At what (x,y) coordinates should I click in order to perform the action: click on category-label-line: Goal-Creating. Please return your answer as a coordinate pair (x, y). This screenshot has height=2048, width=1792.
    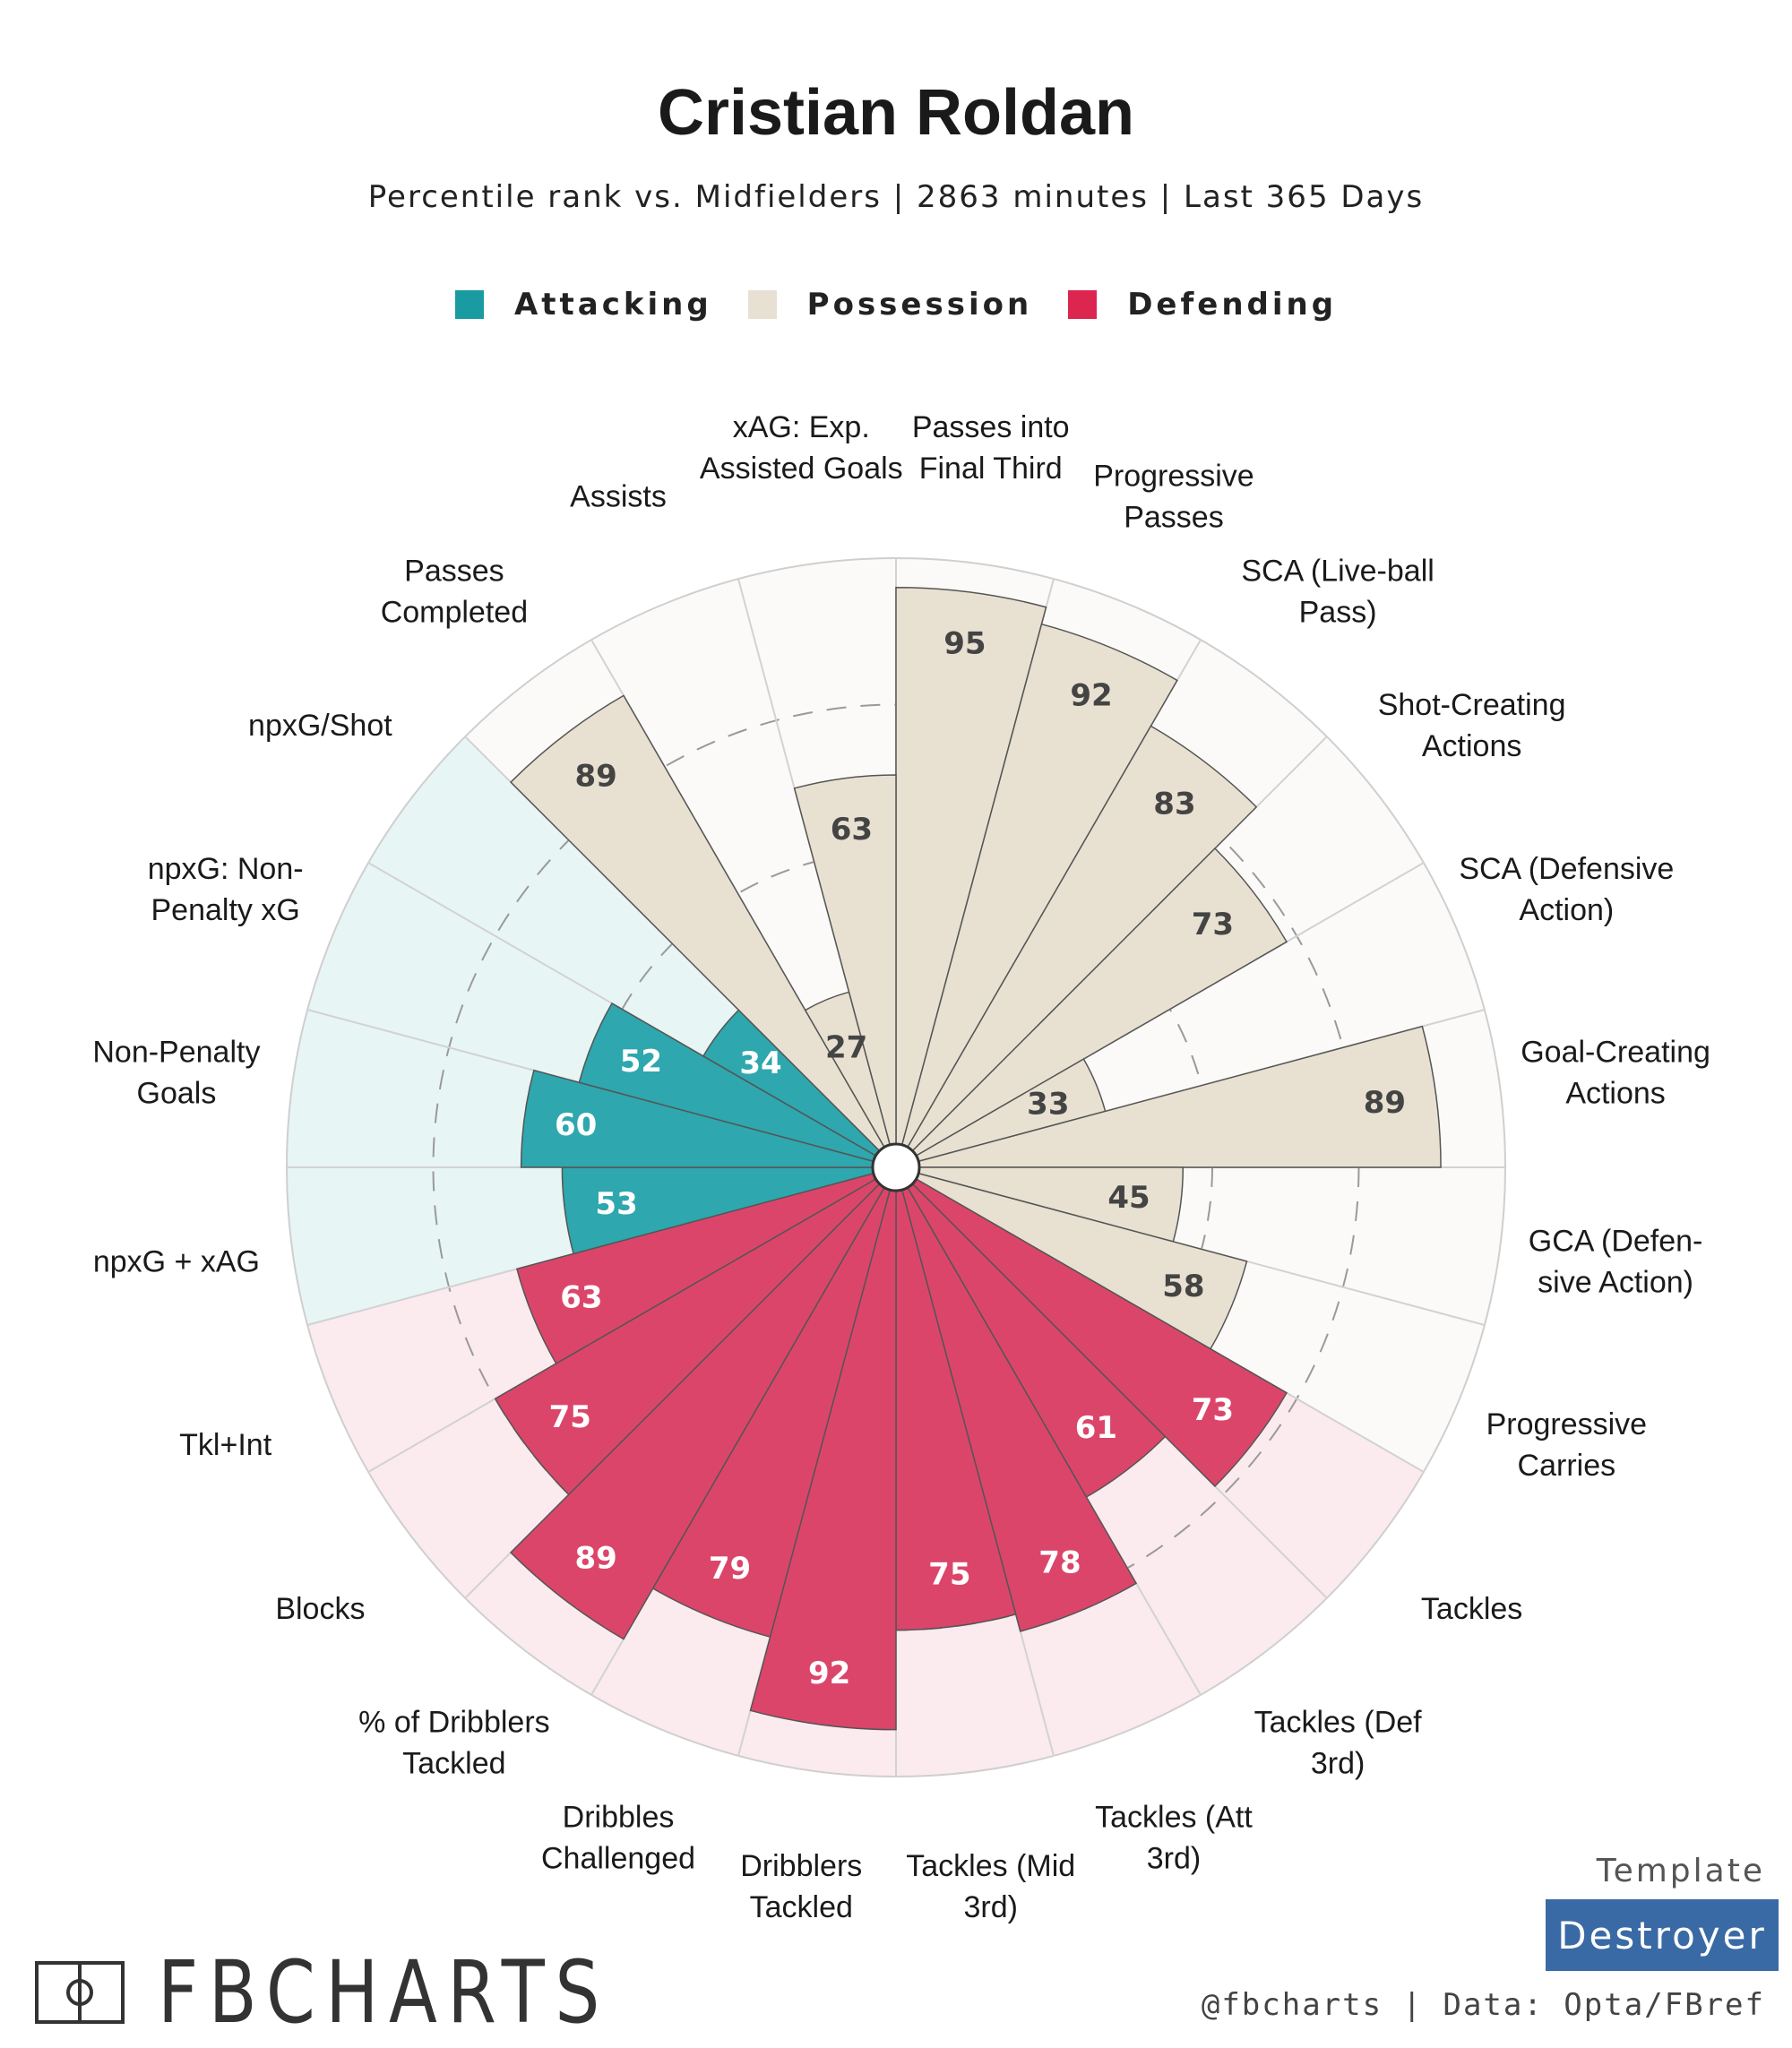
    Looking at the image, I should click on (1615, 1052).